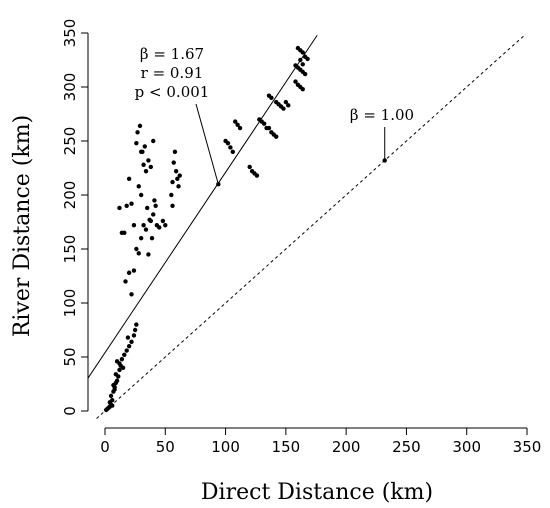  What do you see at coordinates (346, 447) in the screenshot?
I see `x-tick-label: 200` at bounding box center [346, 447].